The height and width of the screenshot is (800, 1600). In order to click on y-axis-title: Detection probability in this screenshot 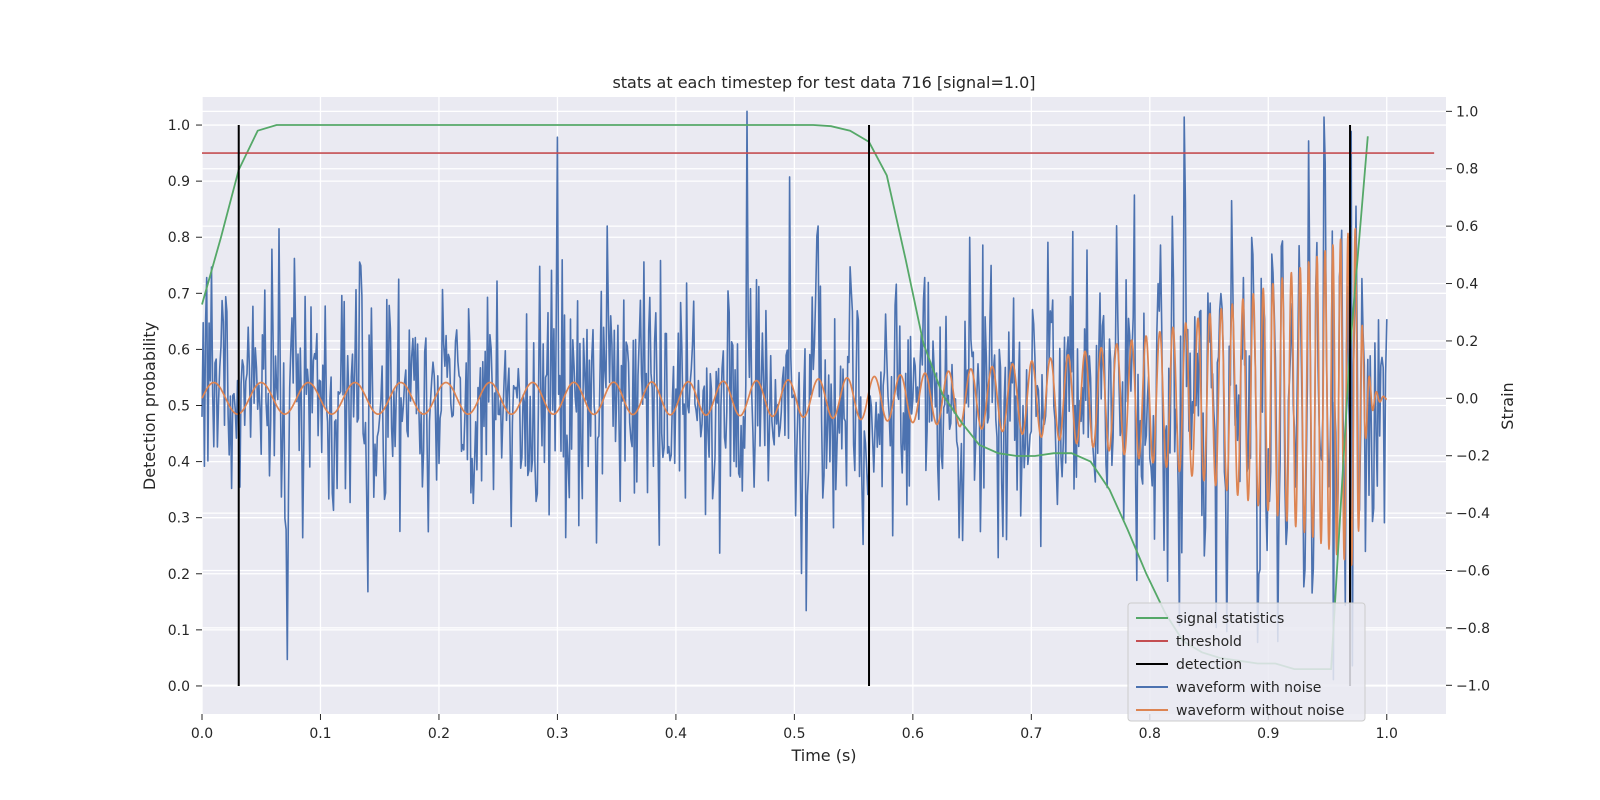, I will do `click(149, 406)`.